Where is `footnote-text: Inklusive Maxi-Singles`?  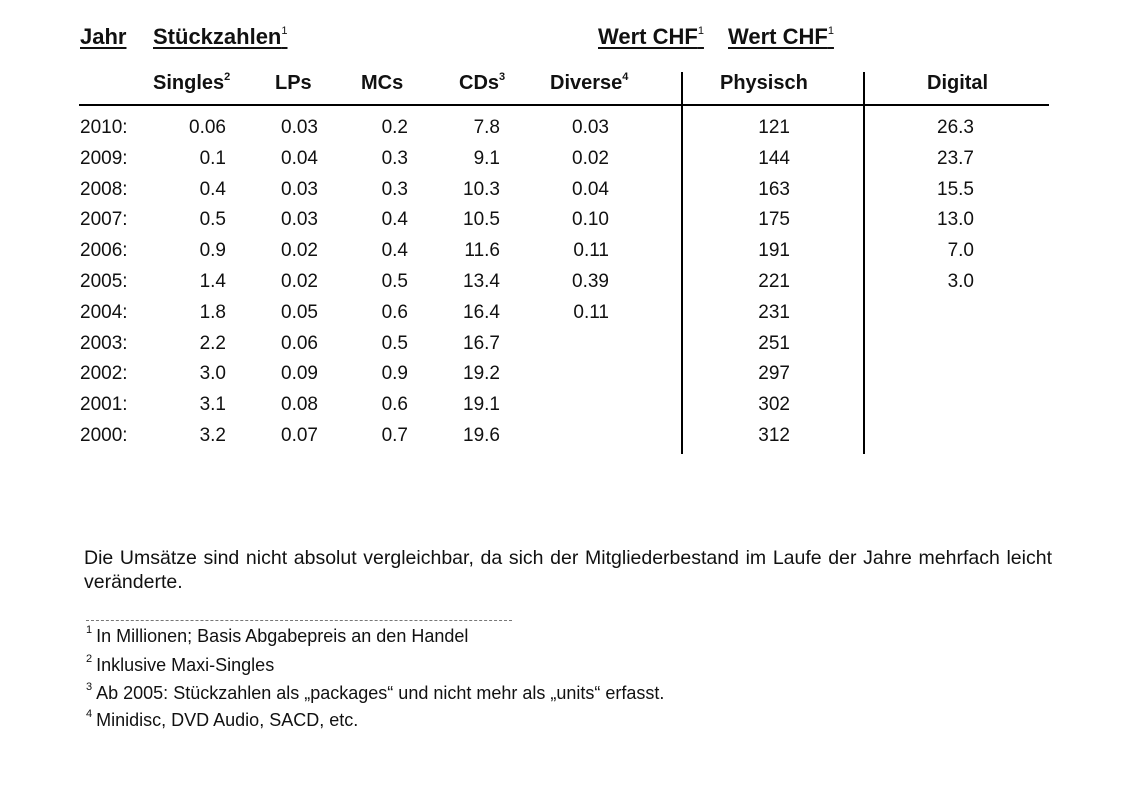 footnote-text: Inklusive Maxi-Singles is located at coordinates (185, 665).